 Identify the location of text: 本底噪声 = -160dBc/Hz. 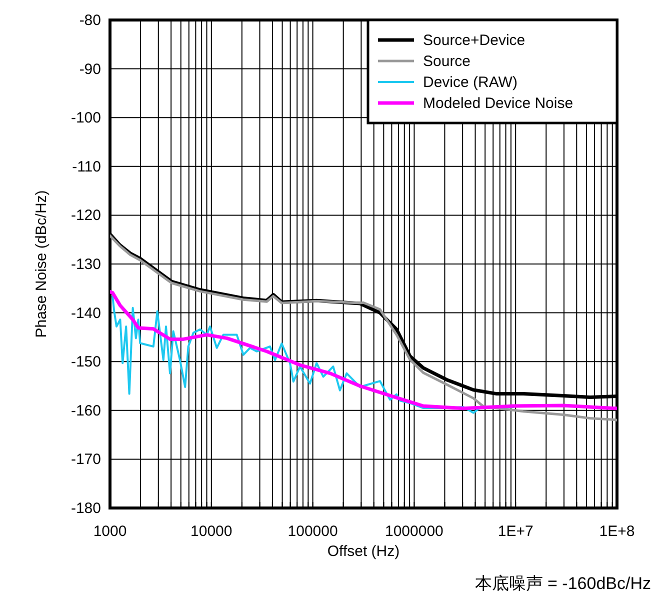
(562, 583).